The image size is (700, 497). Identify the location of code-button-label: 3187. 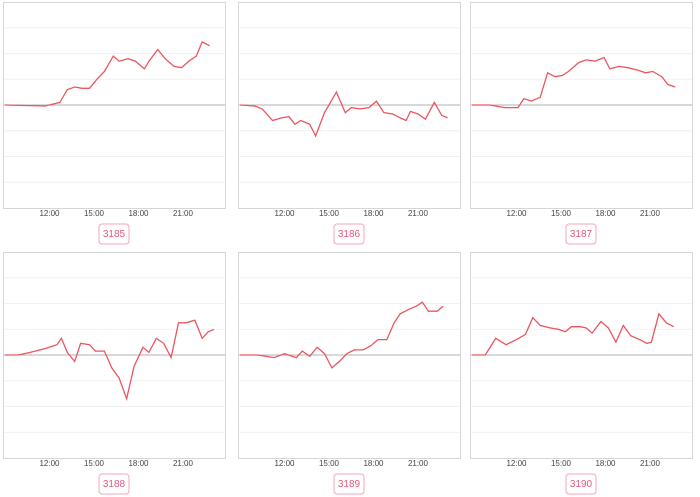
(581, 234).